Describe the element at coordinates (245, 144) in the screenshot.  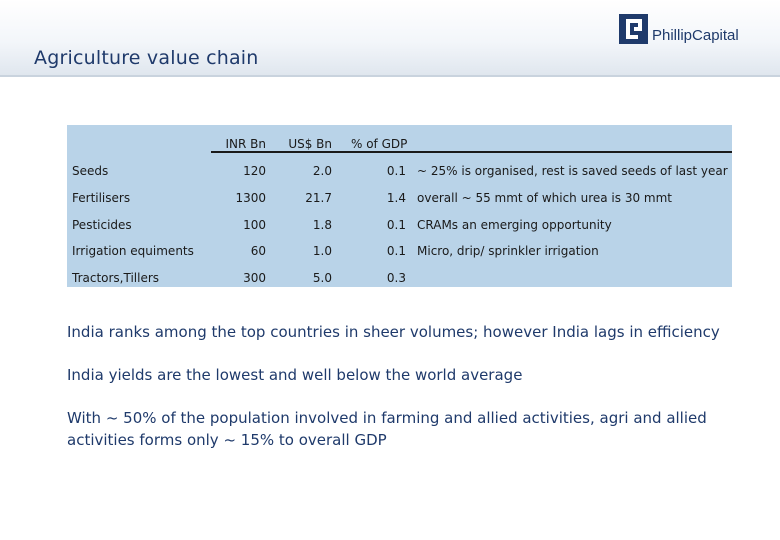
I see `column-header-inr: INR Bn` at that location.